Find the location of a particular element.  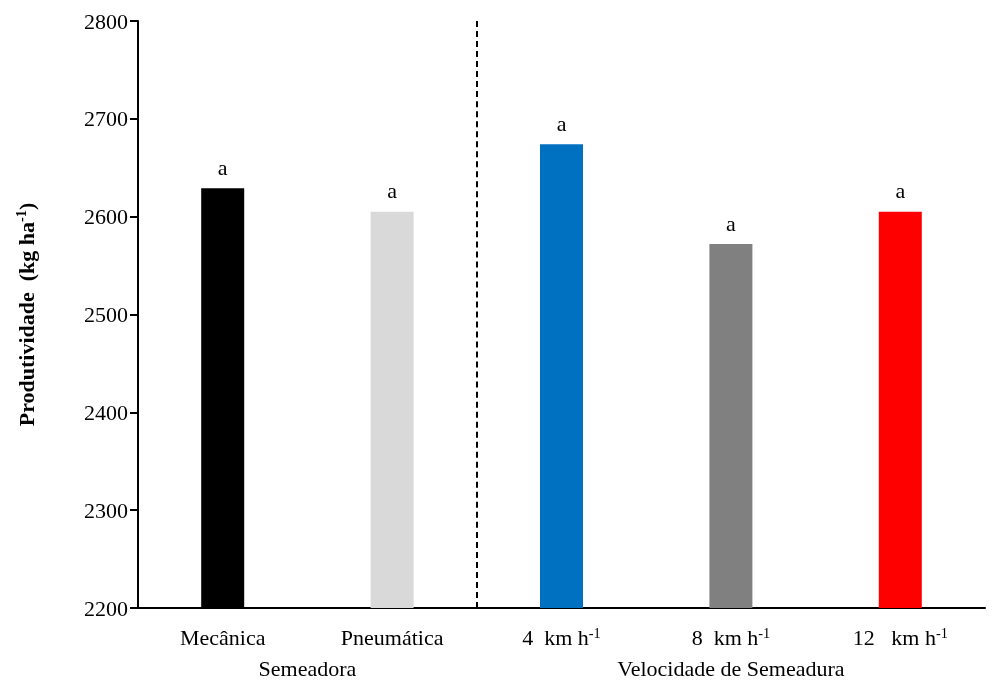

y-axis-title: Produtividade (kg ha-1) is located at coordinates (26, 314).